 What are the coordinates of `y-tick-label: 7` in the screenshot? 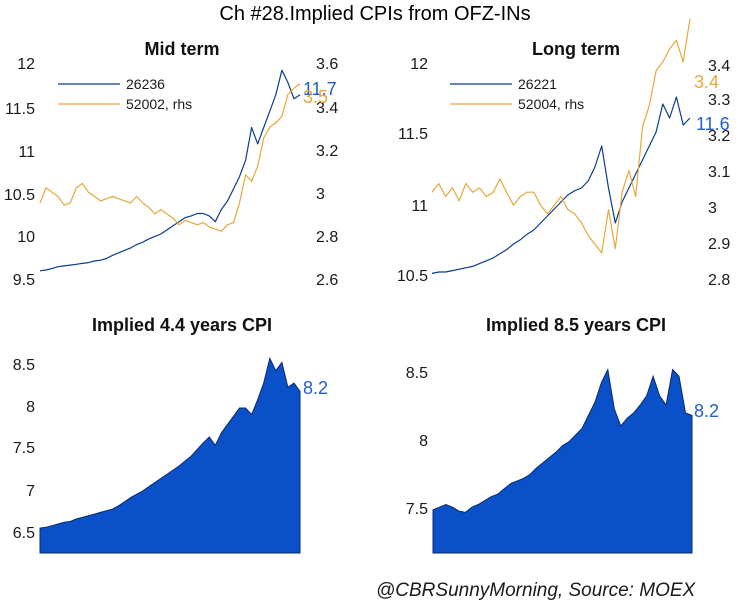 It's located at (30, 491).